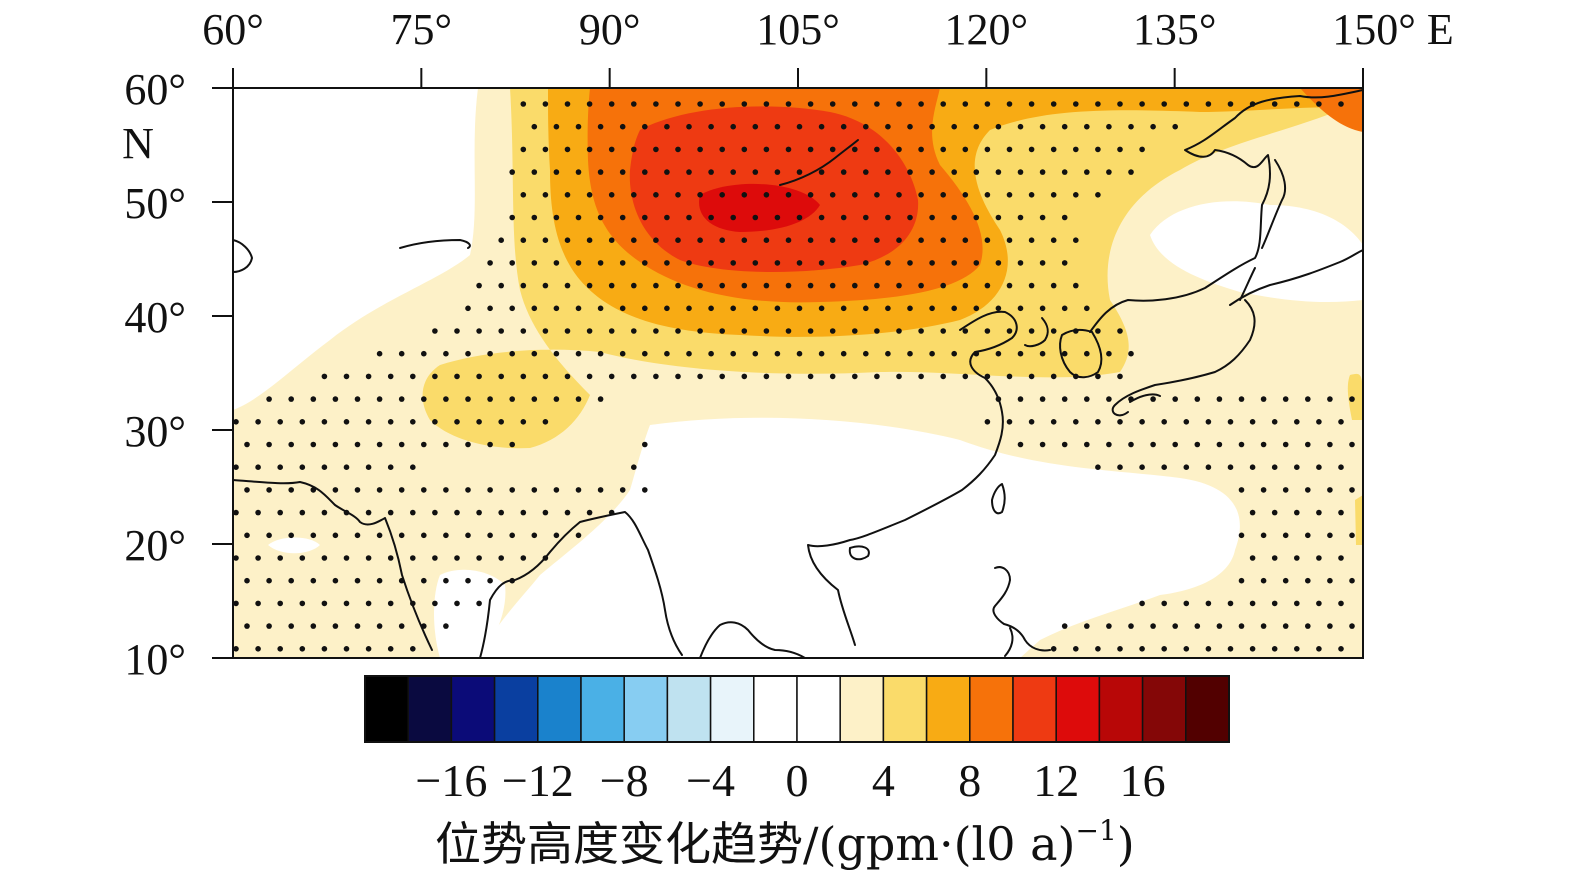 Image resolution: width=1575 pixels, height=879 pixels. I want to click on lat-tick-label: 50°, so click(155, 203).